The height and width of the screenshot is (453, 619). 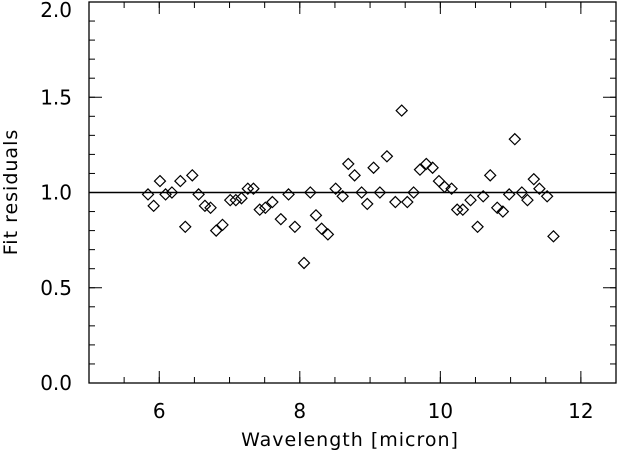 What do you see at coordinates (56, 11) in the screenshot?
I see `y-tick-label: 2.0` at bounding box center [56, 11].